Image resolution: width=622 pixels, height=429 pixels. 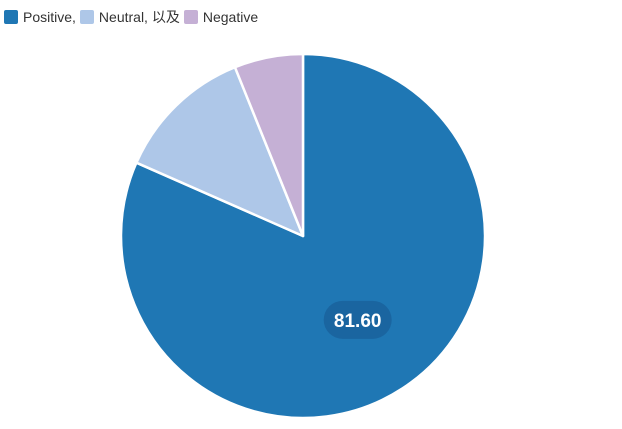 I want to click on data-label-text: 81.60, so click(x=358, y=321).